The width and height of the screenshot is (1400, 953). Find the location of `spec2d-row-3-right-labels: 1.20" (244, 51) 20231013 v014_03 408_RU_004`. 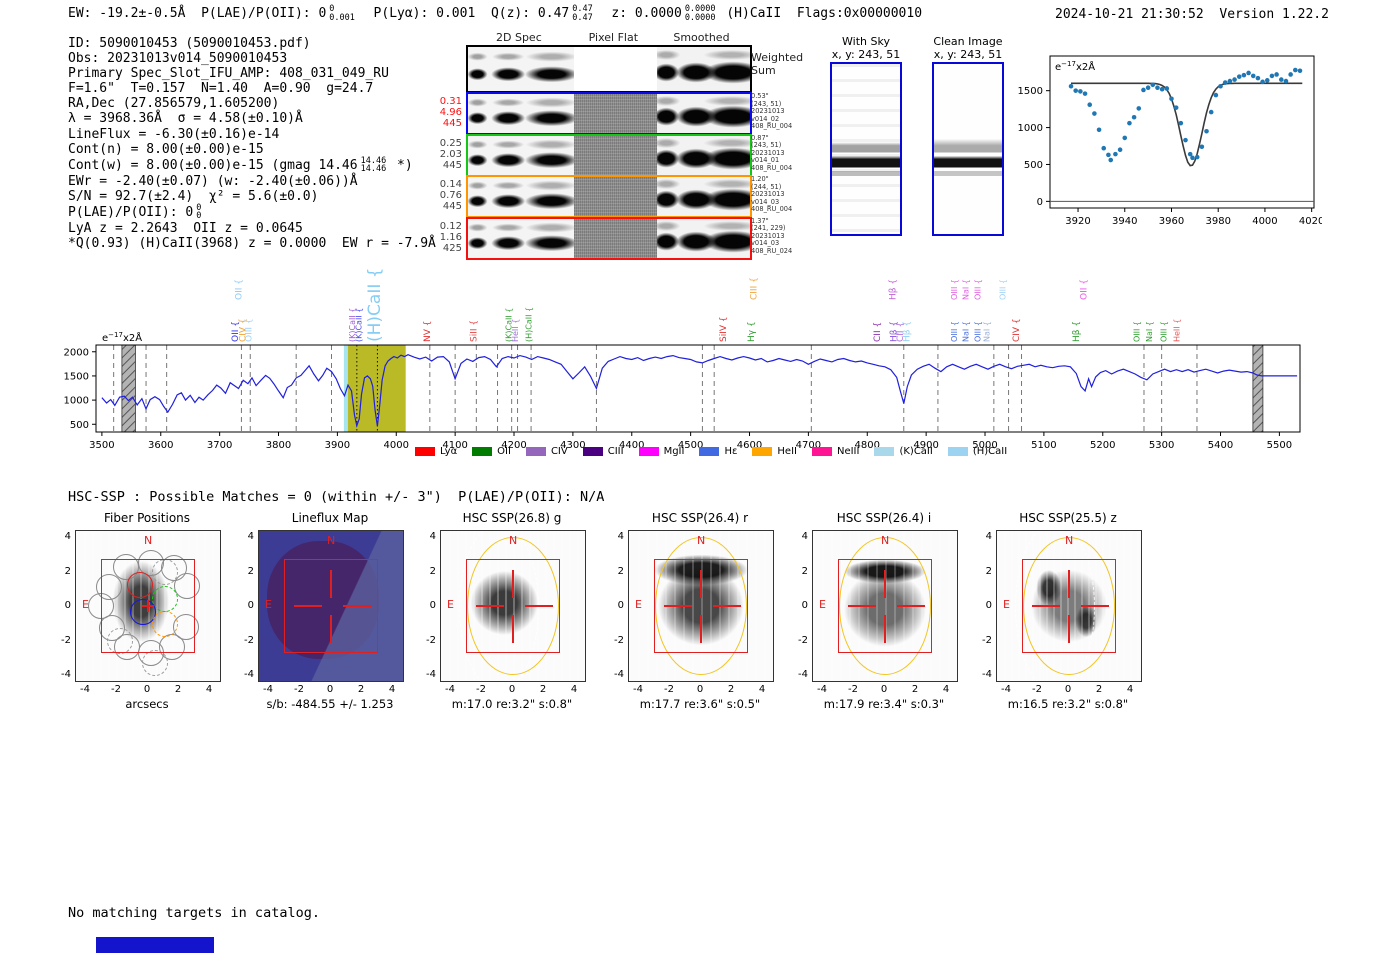

spec2d-row-3-right-labels: 1.20" (244, 51) 20231013 v014_03 408_RU_004 is located at coordinates (772, 194).